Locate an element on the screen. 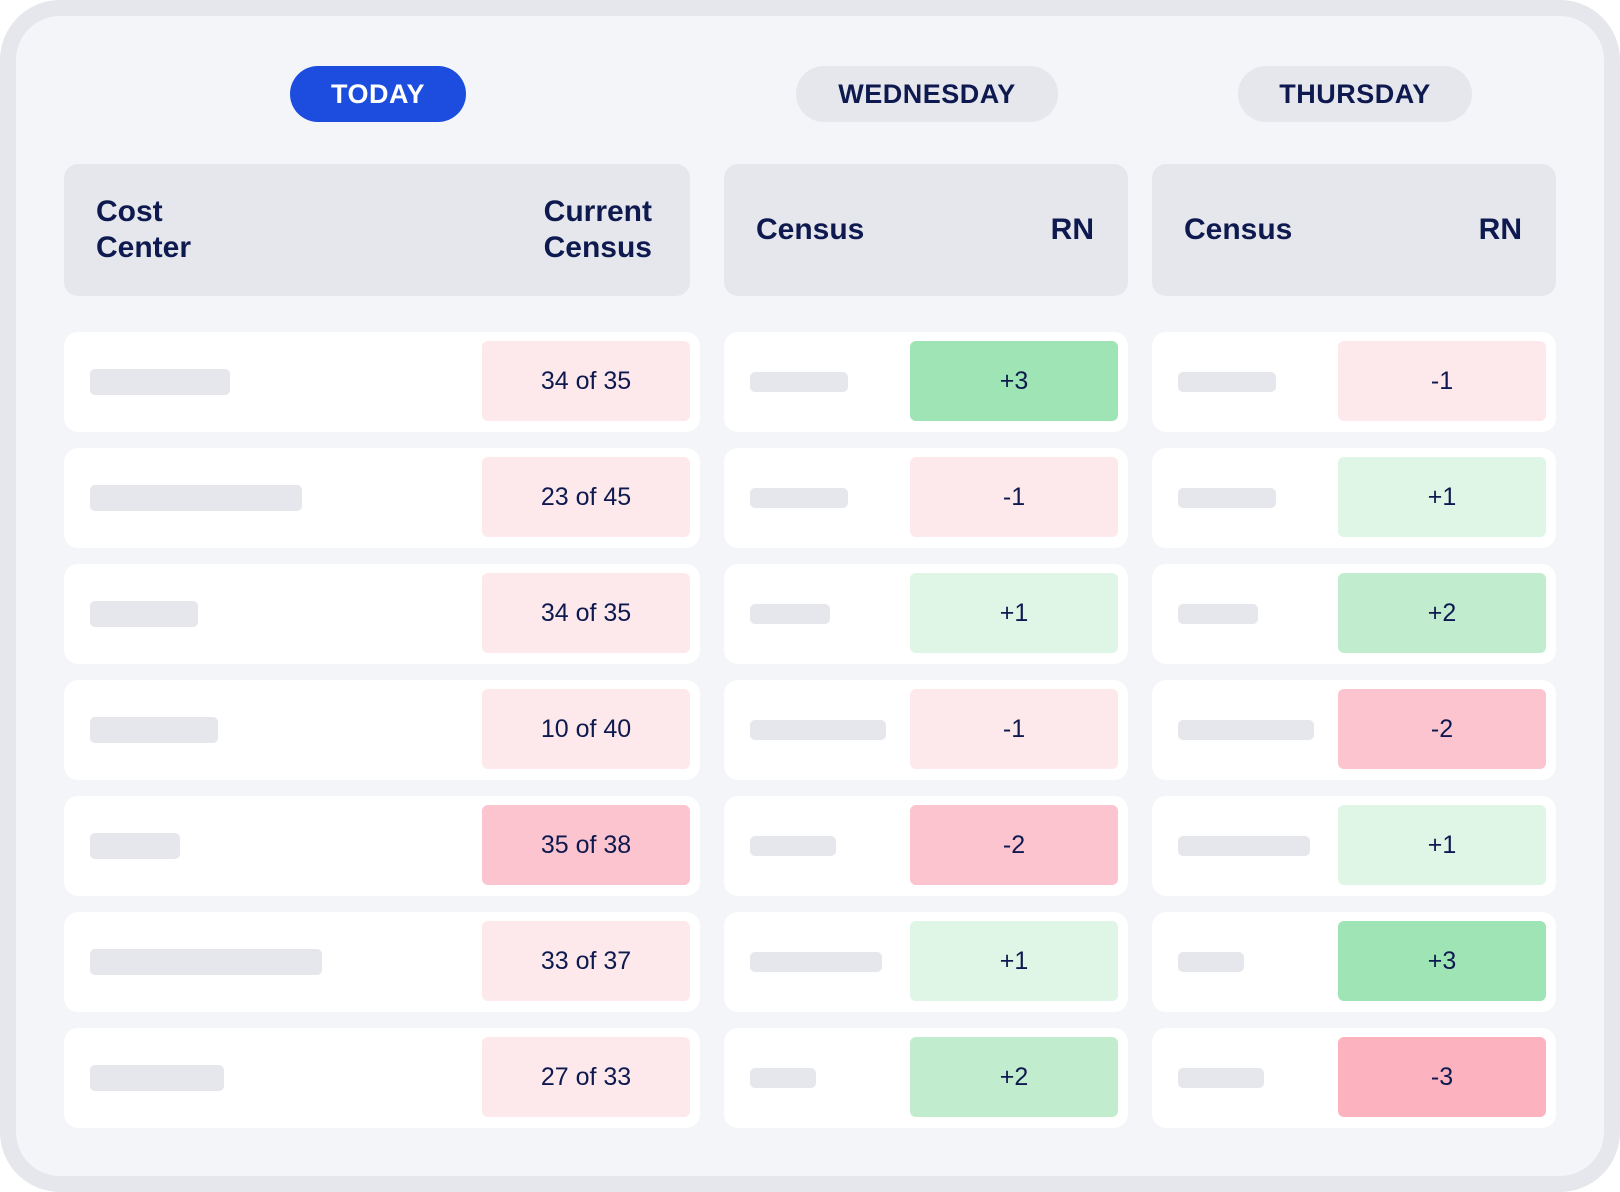  thursday-rn-cell: +2 is located at coordinates (1442, 613).